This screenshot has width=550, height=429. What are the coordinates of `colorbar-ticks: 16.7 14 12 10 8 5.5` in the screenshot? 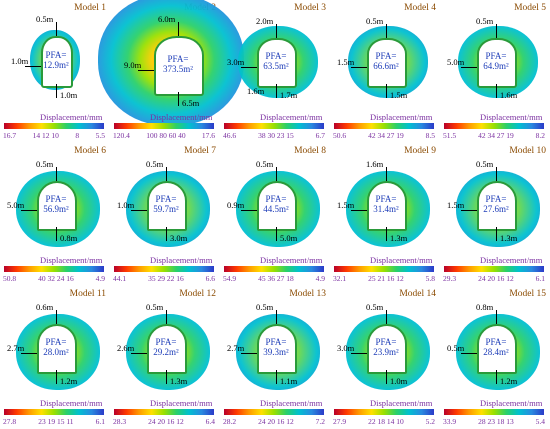 It's located at (54, 135).